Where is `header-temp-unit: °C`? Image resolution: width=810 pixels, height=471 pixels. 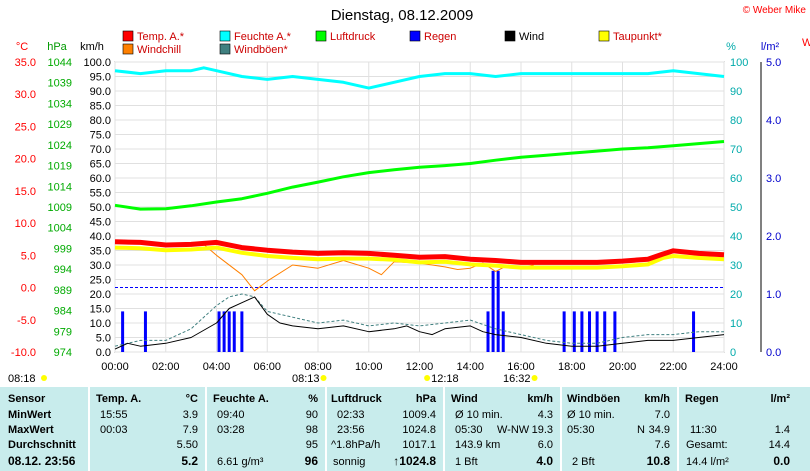
header-temp-unit: °C is located at coordinates (191, 399).